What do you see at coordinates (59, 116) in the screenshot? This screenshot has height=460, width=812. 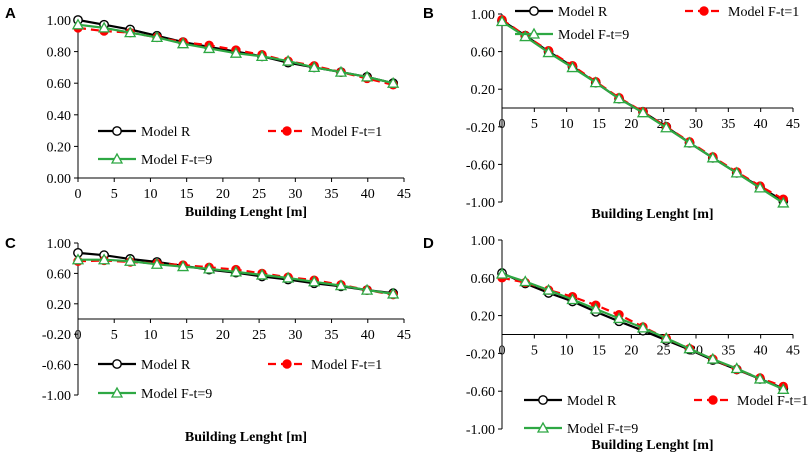 I see `y-tick-label: 0.40` at bounding box center [59, 116].